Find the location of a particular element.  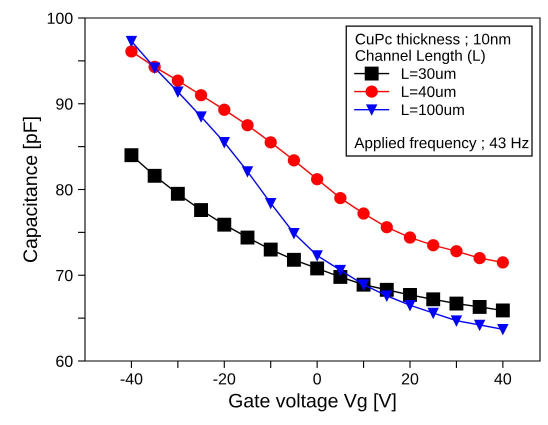

legend-label: L=30um is located at coordinates (429, 74).